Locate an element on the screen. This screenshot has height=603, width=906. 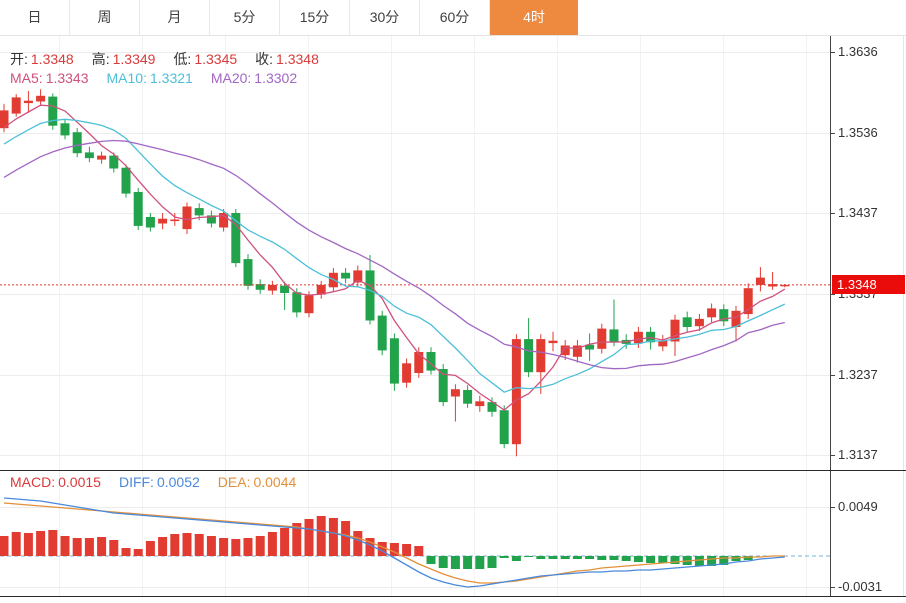
ma5-label: MA5: is located at coordinates (26, 78).